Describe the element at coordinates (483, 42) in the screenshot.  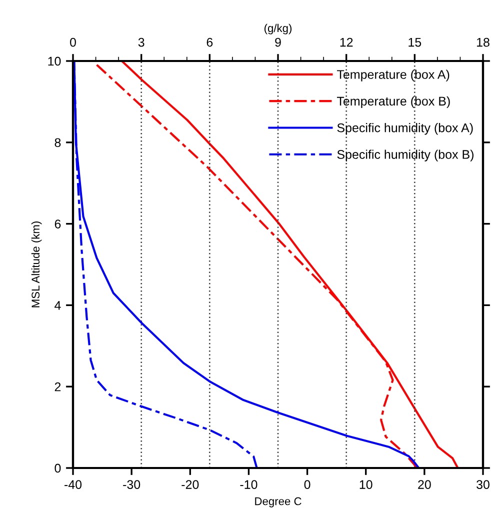
I see `x2-tick-label: 18` at that location.